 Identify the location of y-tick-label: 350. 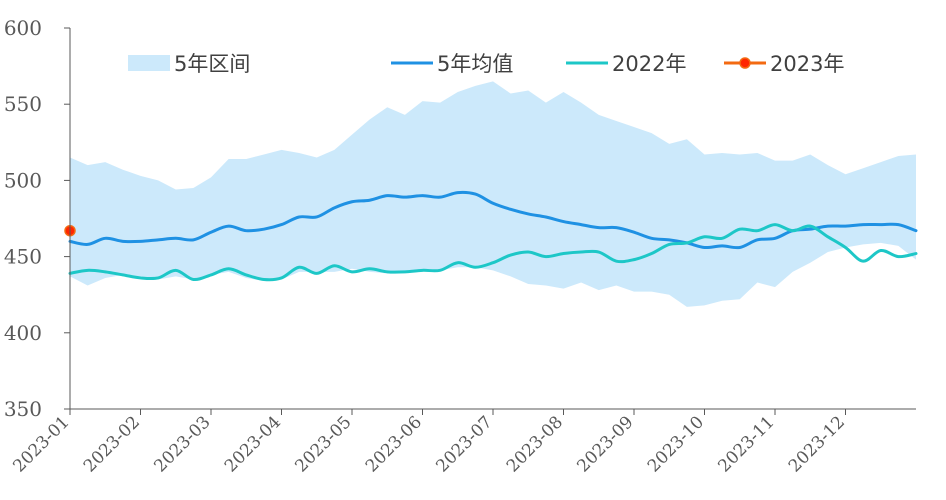
(23, 409).